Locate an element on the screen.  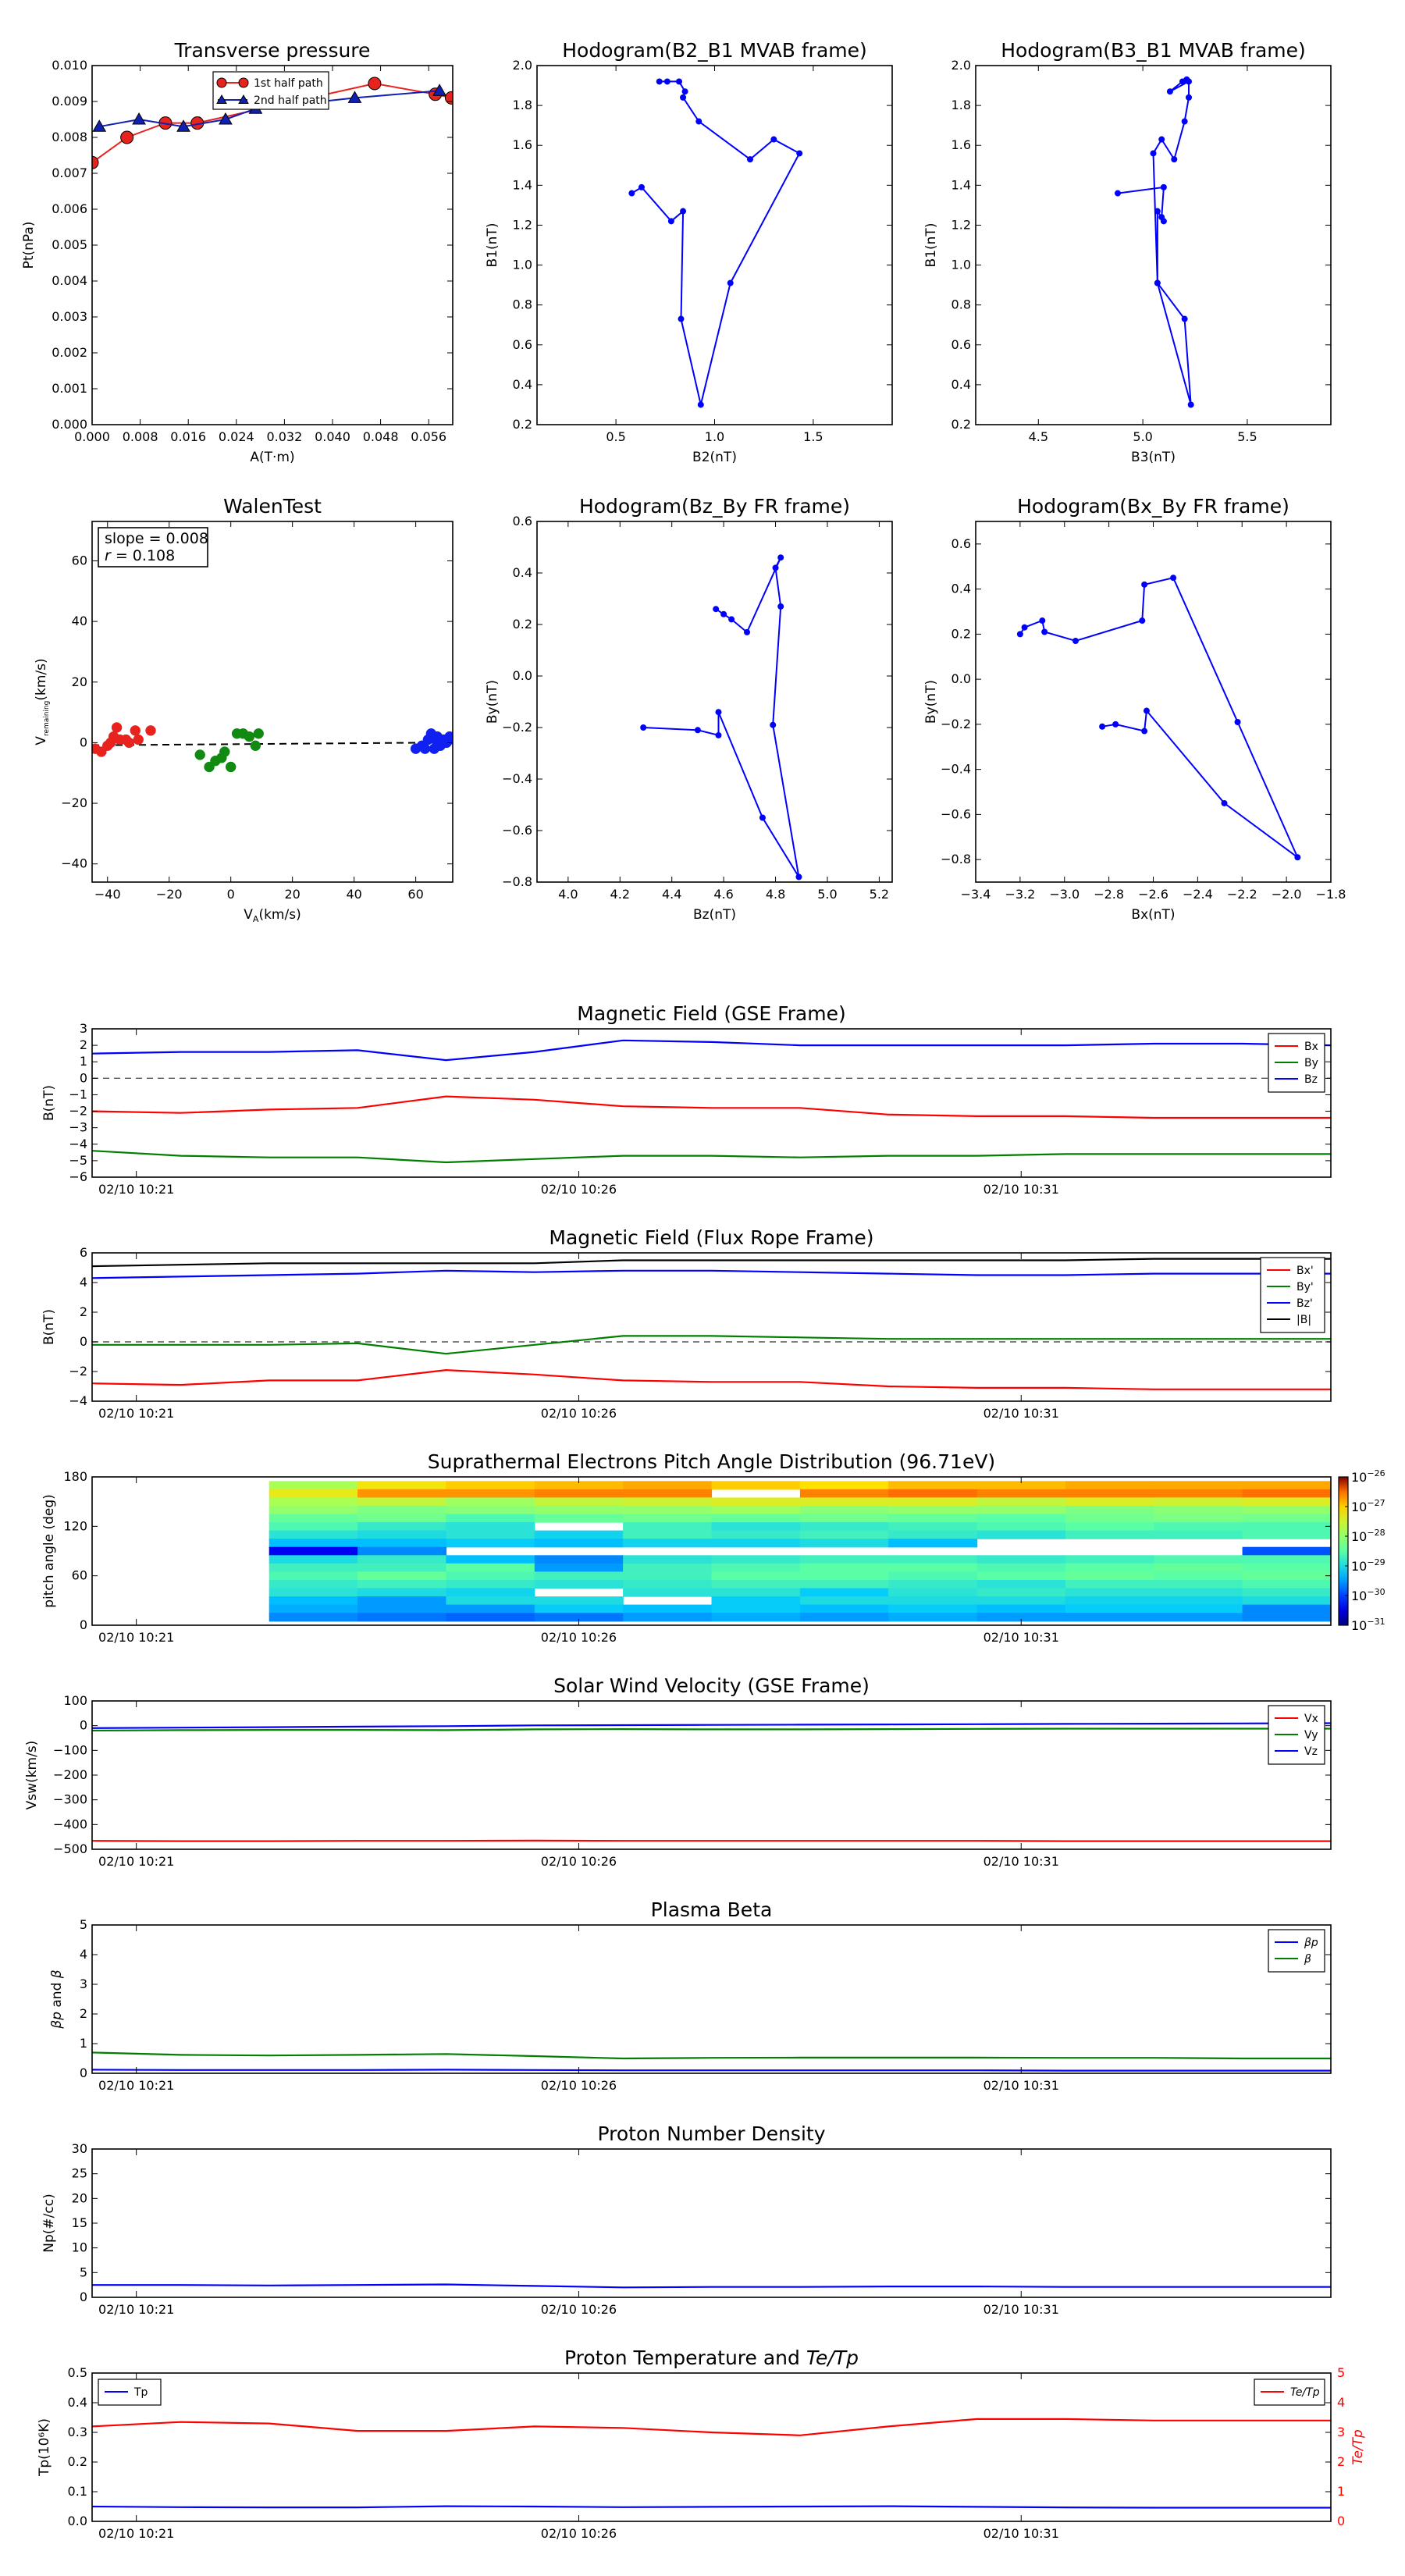
y-tick-label: 15 is located at coordinates (80, 2222).